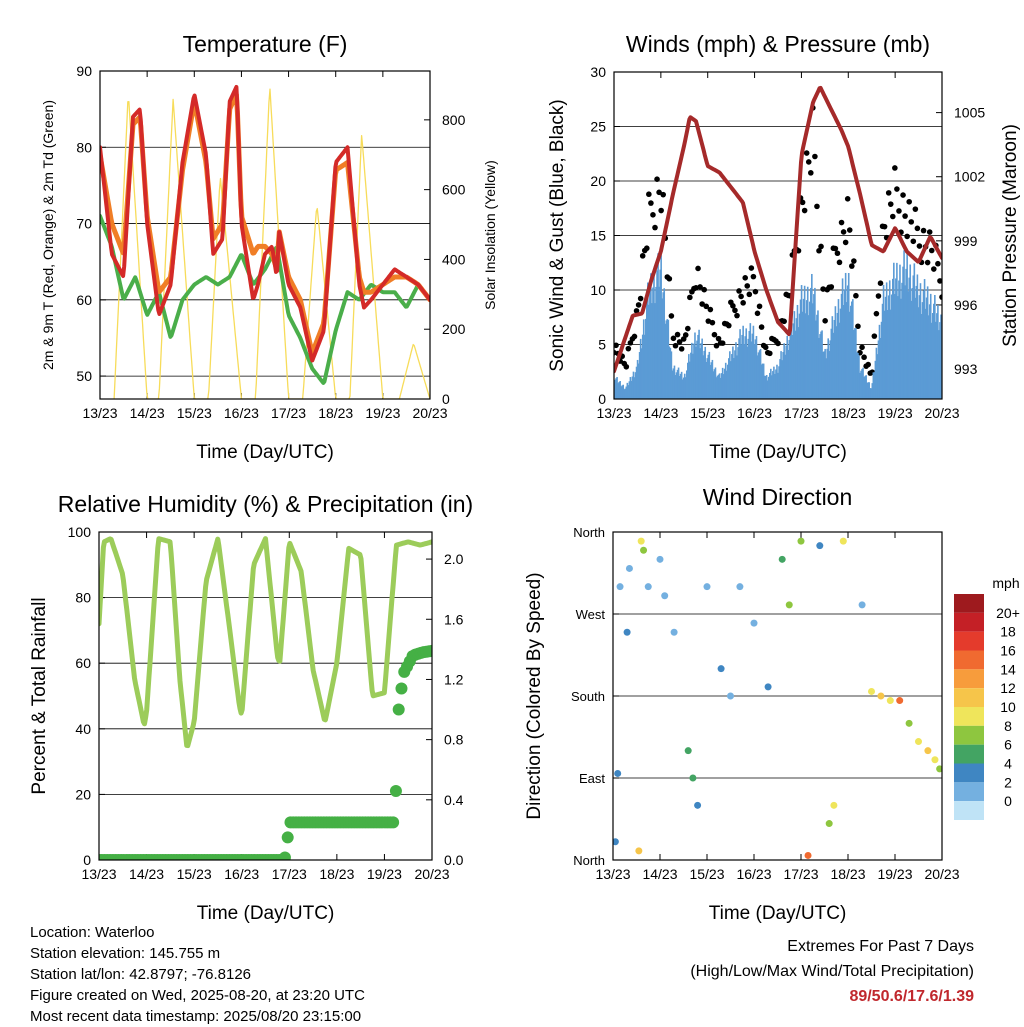 This screenshot has width=1024, height=1027. What do you see at coordinates (454, 259) in the screenshot?
I see `y-right-tick-label: 400` at bounding box center [454, 259].